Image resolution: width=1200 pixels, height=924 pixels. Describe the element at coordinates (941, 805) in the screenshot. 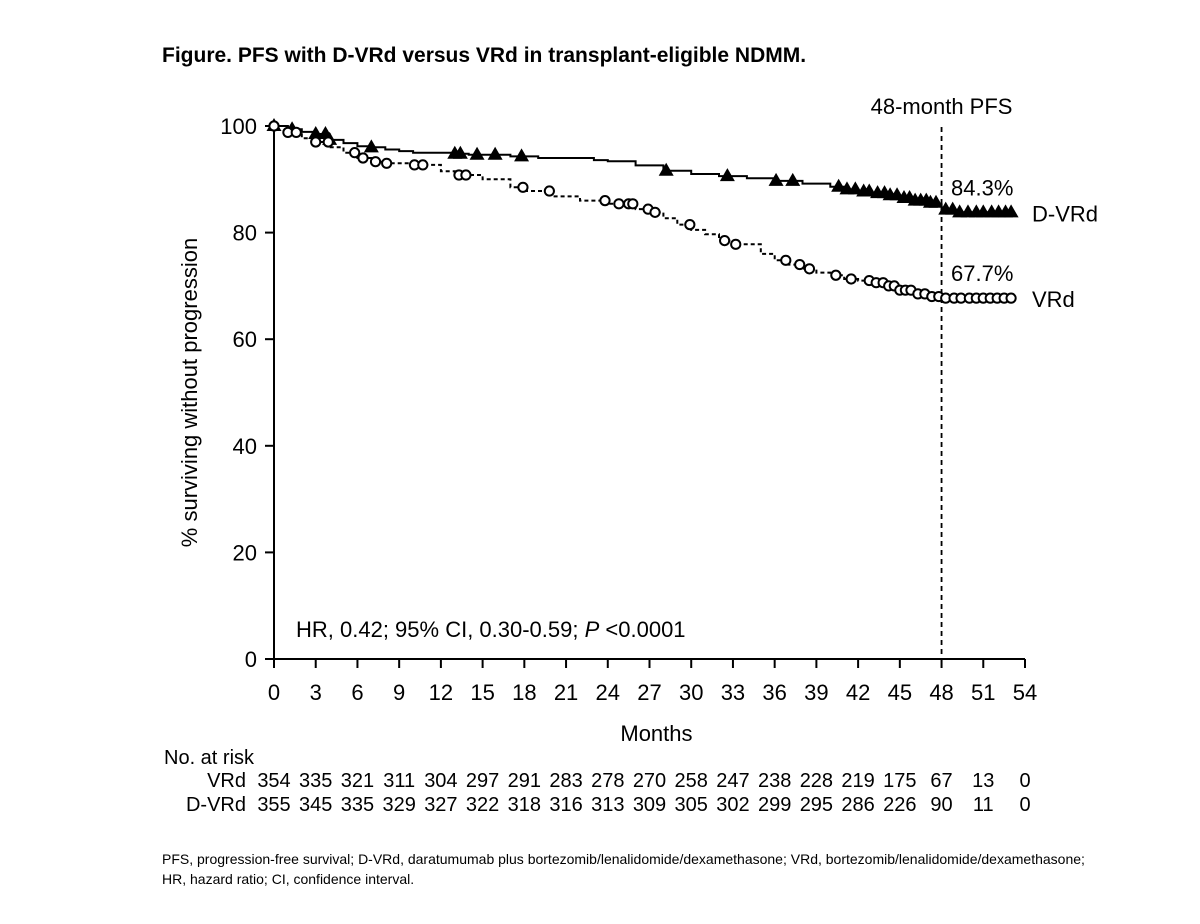

I see `risk-cell: 90` at that location.